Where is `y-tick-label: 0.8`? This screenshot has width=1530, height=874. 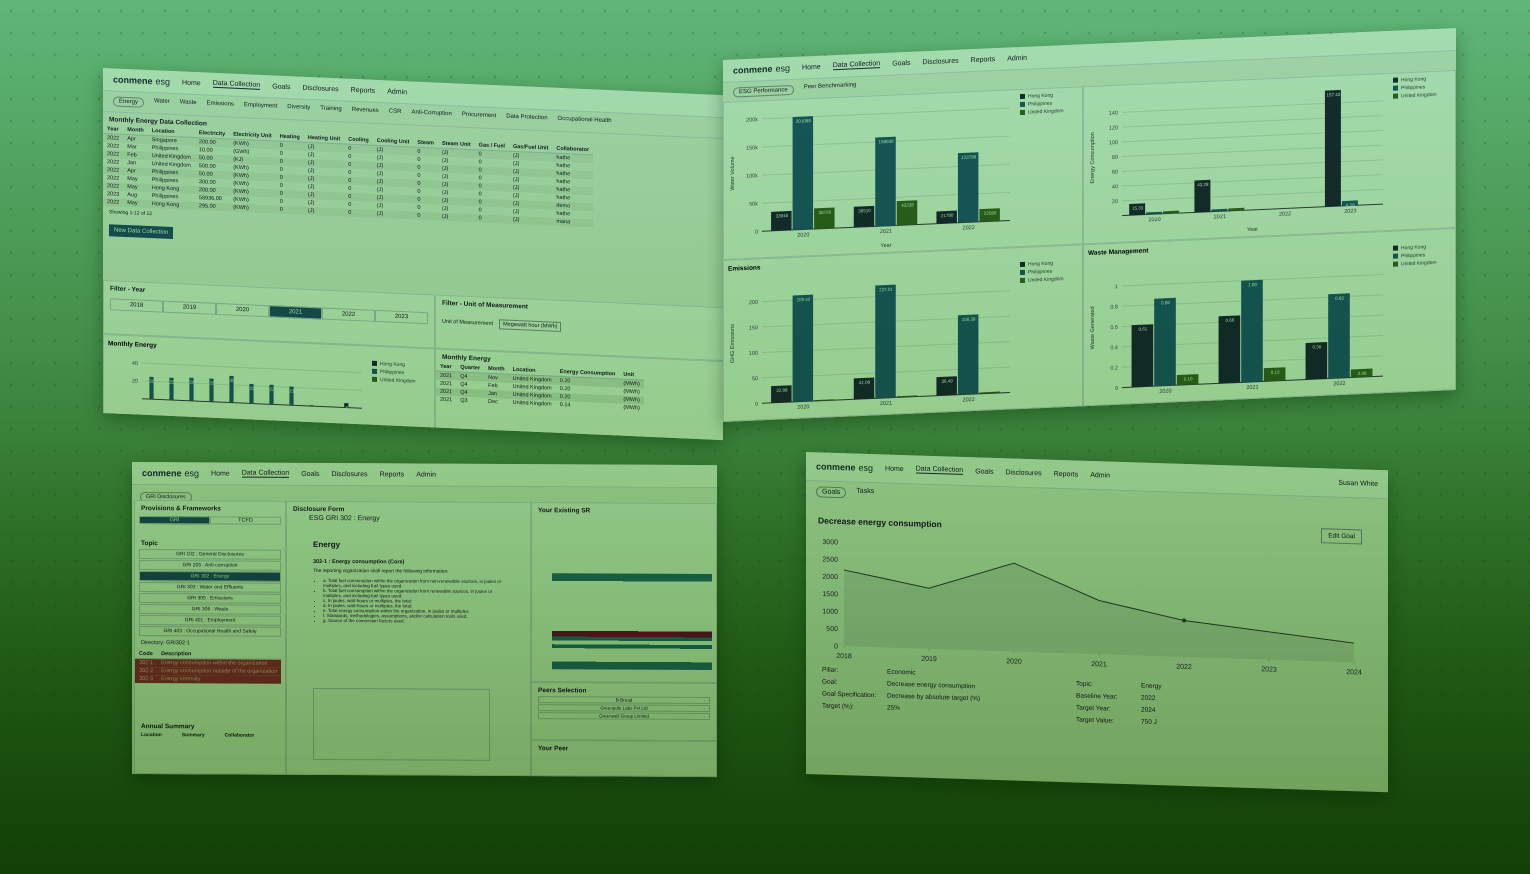
y-tick-label: 0.8 is located at coordinates (1114, 307).